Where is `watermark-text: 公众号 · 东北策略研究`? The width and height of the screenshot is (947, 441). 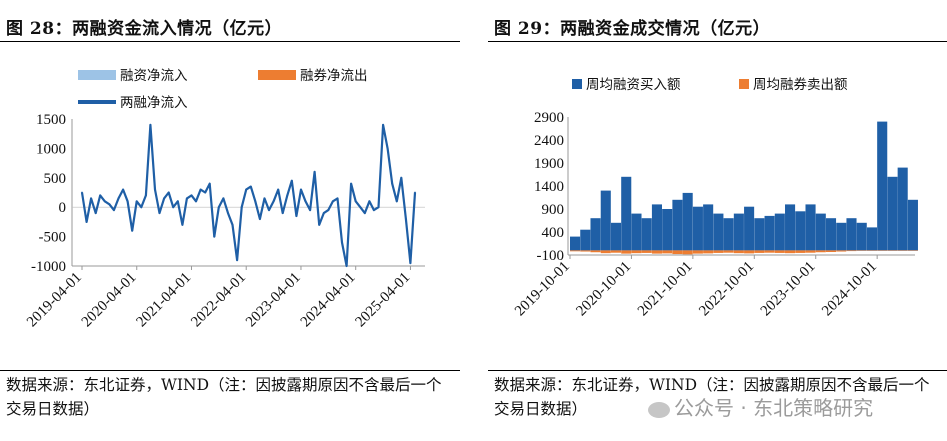 watermark-text: 公众号 · 东北策略研究 is located at coordinates (774, 408).